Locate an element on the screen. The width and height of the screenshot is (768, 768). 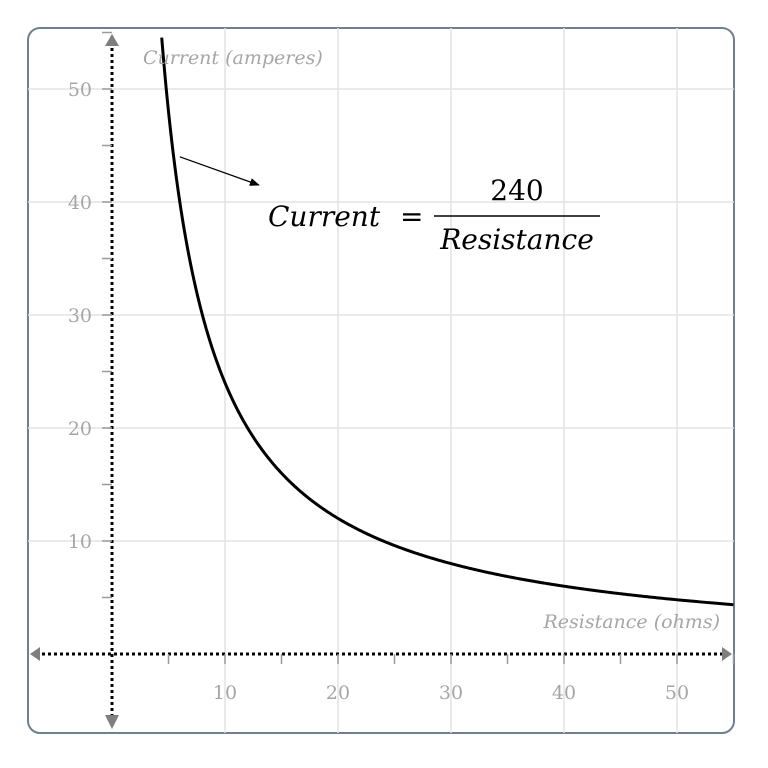
x-tick-label: 50 is located at coordinates (677, 693).